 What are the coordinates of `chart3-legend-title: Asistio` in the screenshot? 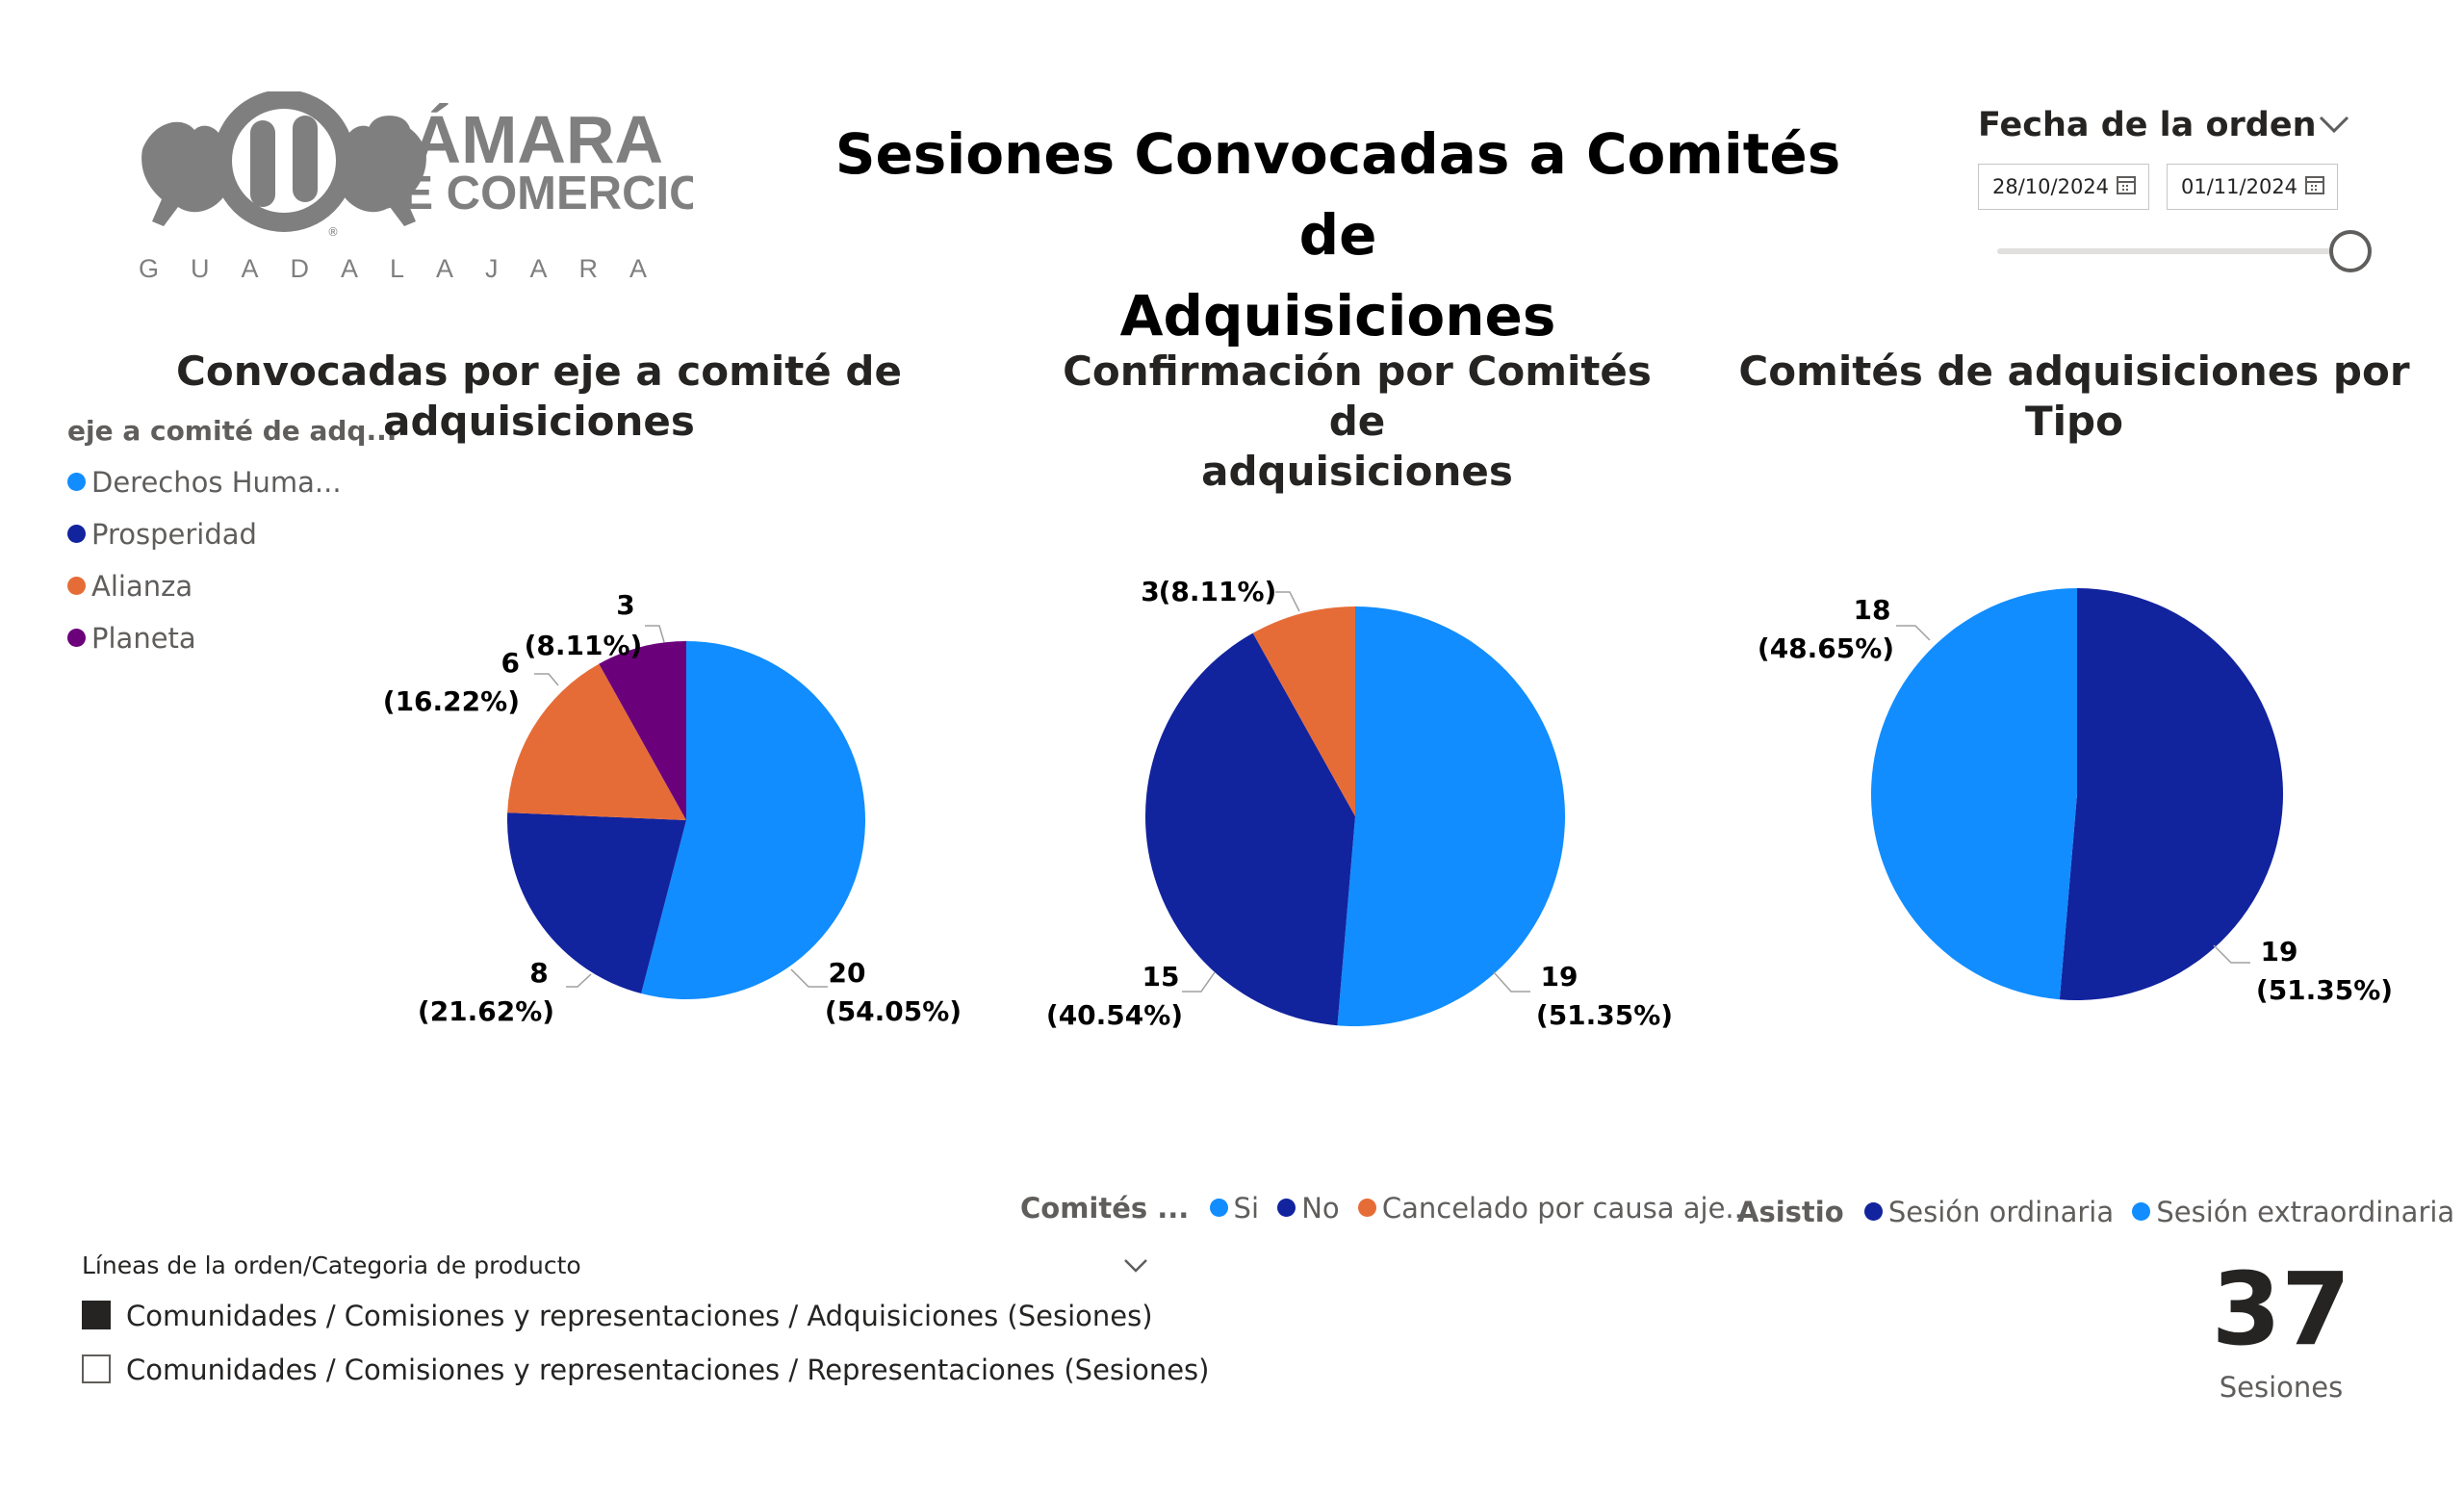 It's located at (1790, 1212).